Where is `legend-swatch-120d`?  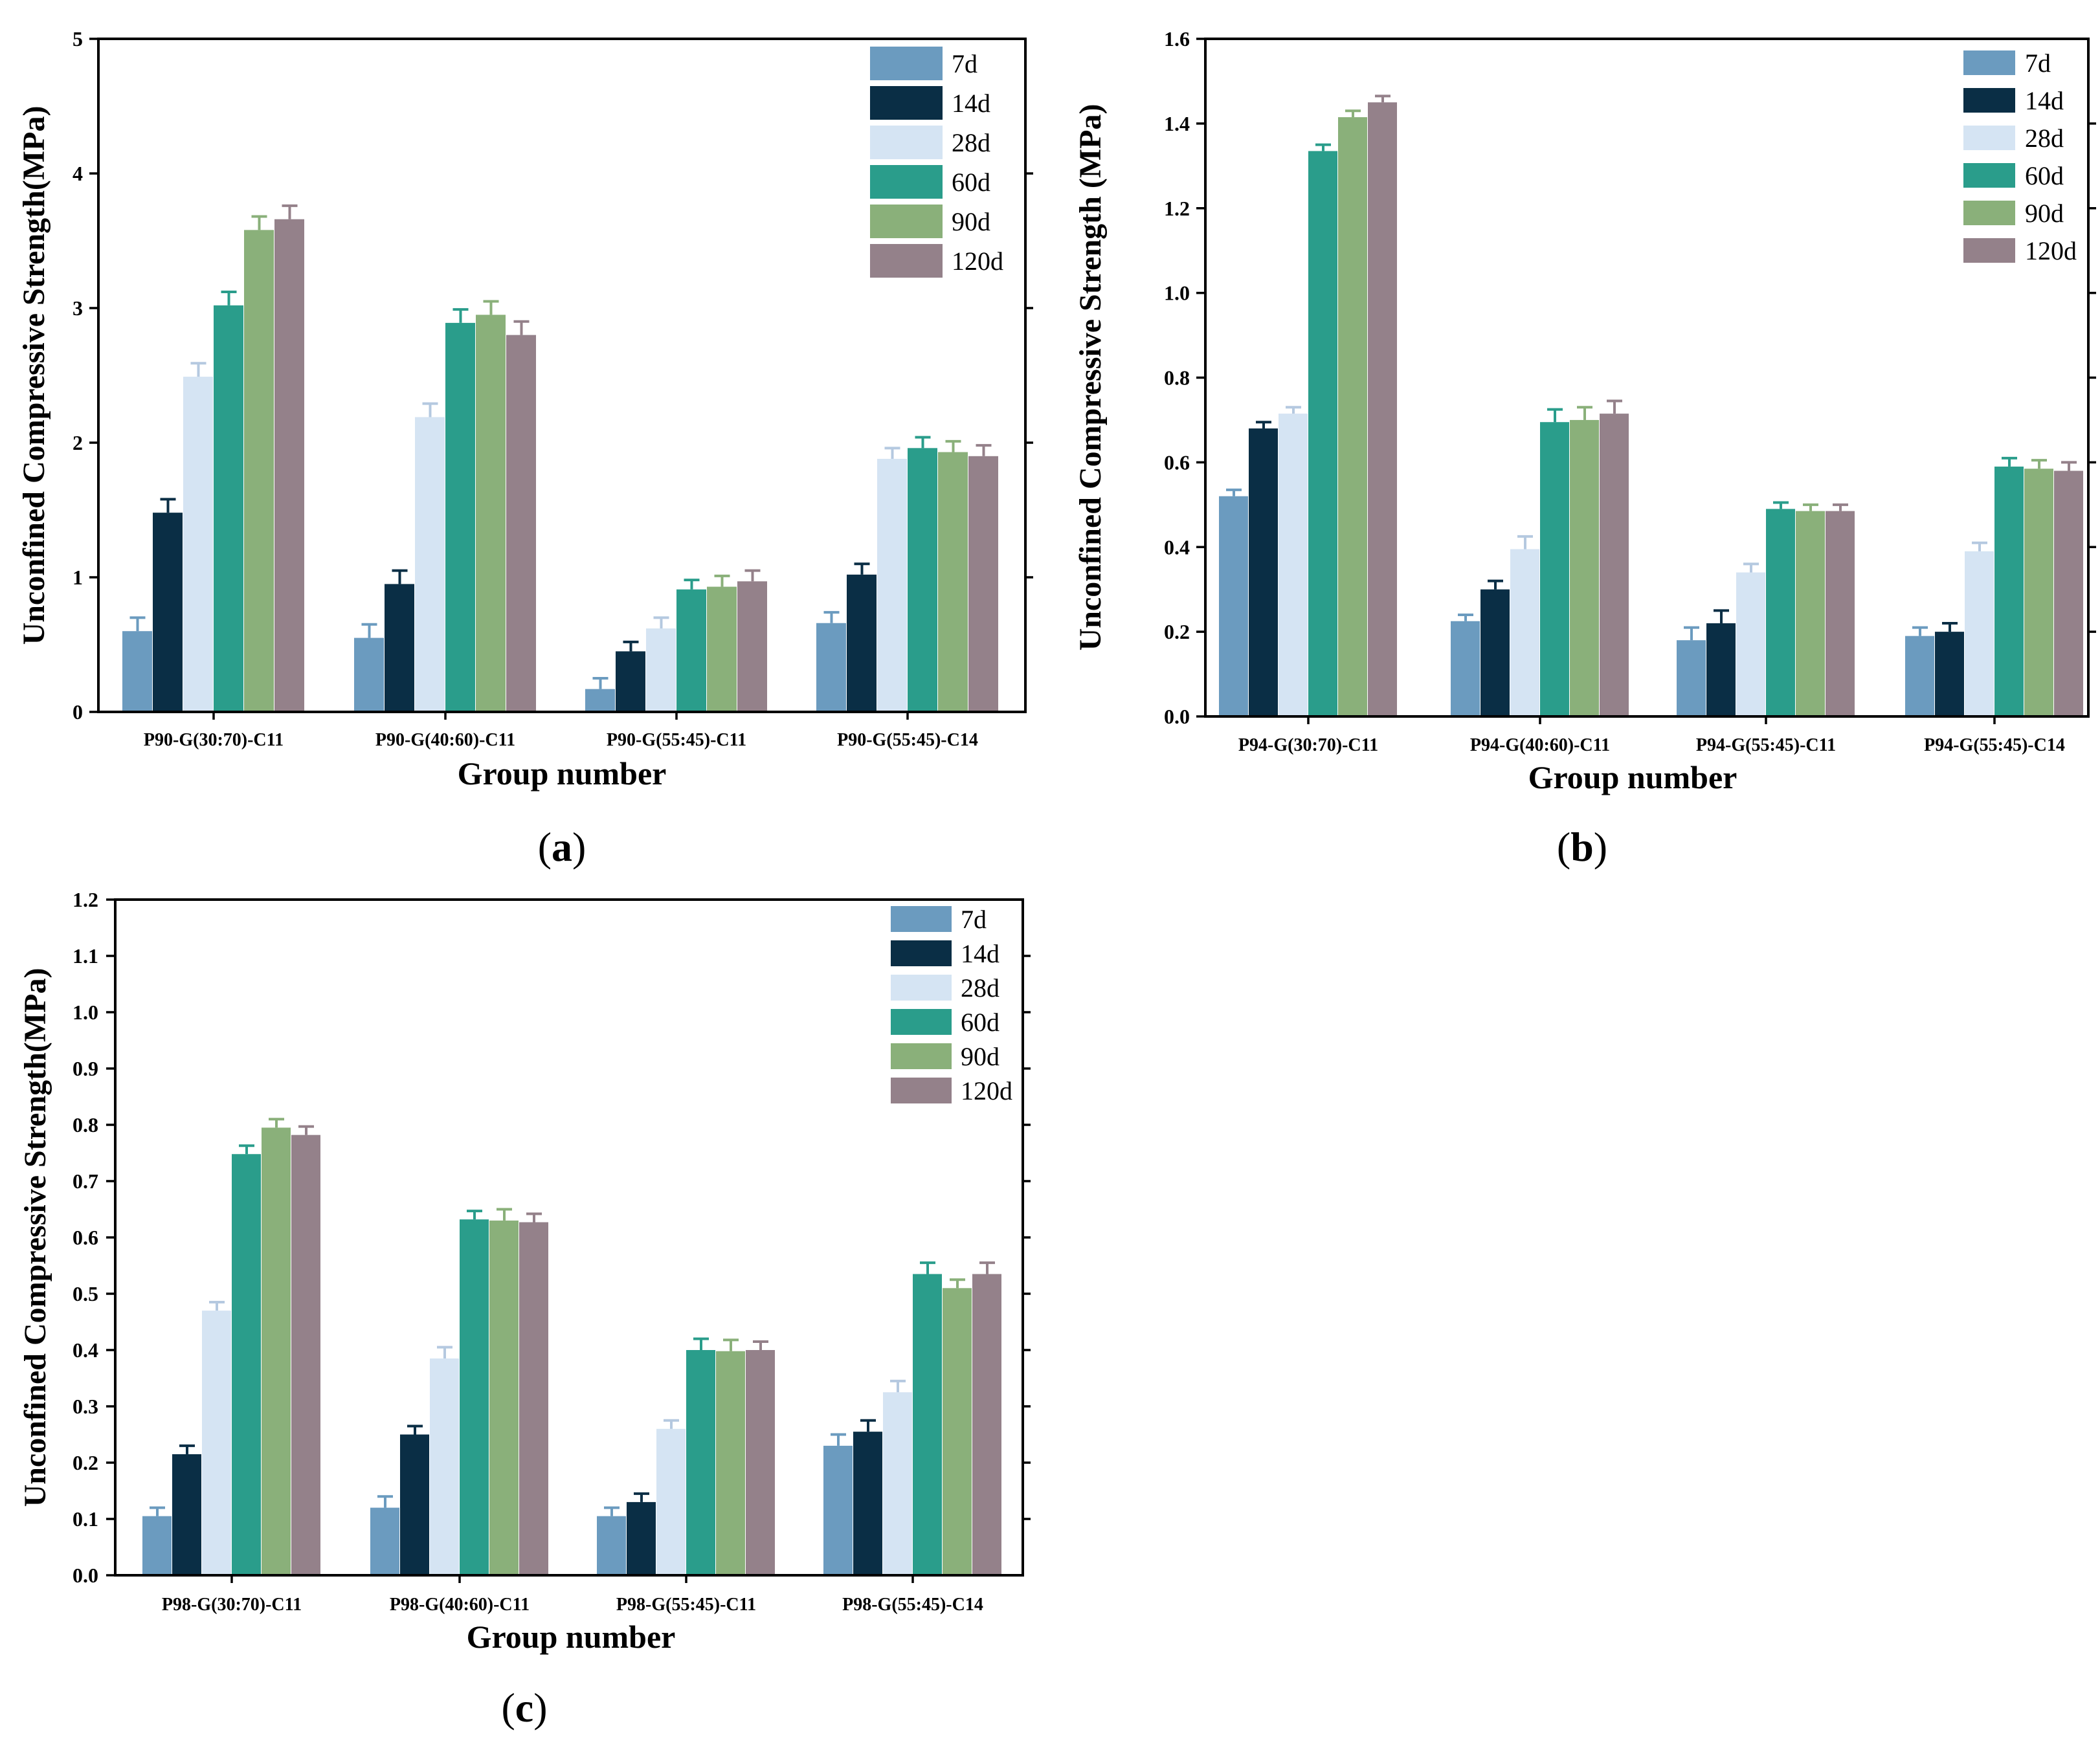 legend-swatch-120d is located at coordinates (921, 1090).